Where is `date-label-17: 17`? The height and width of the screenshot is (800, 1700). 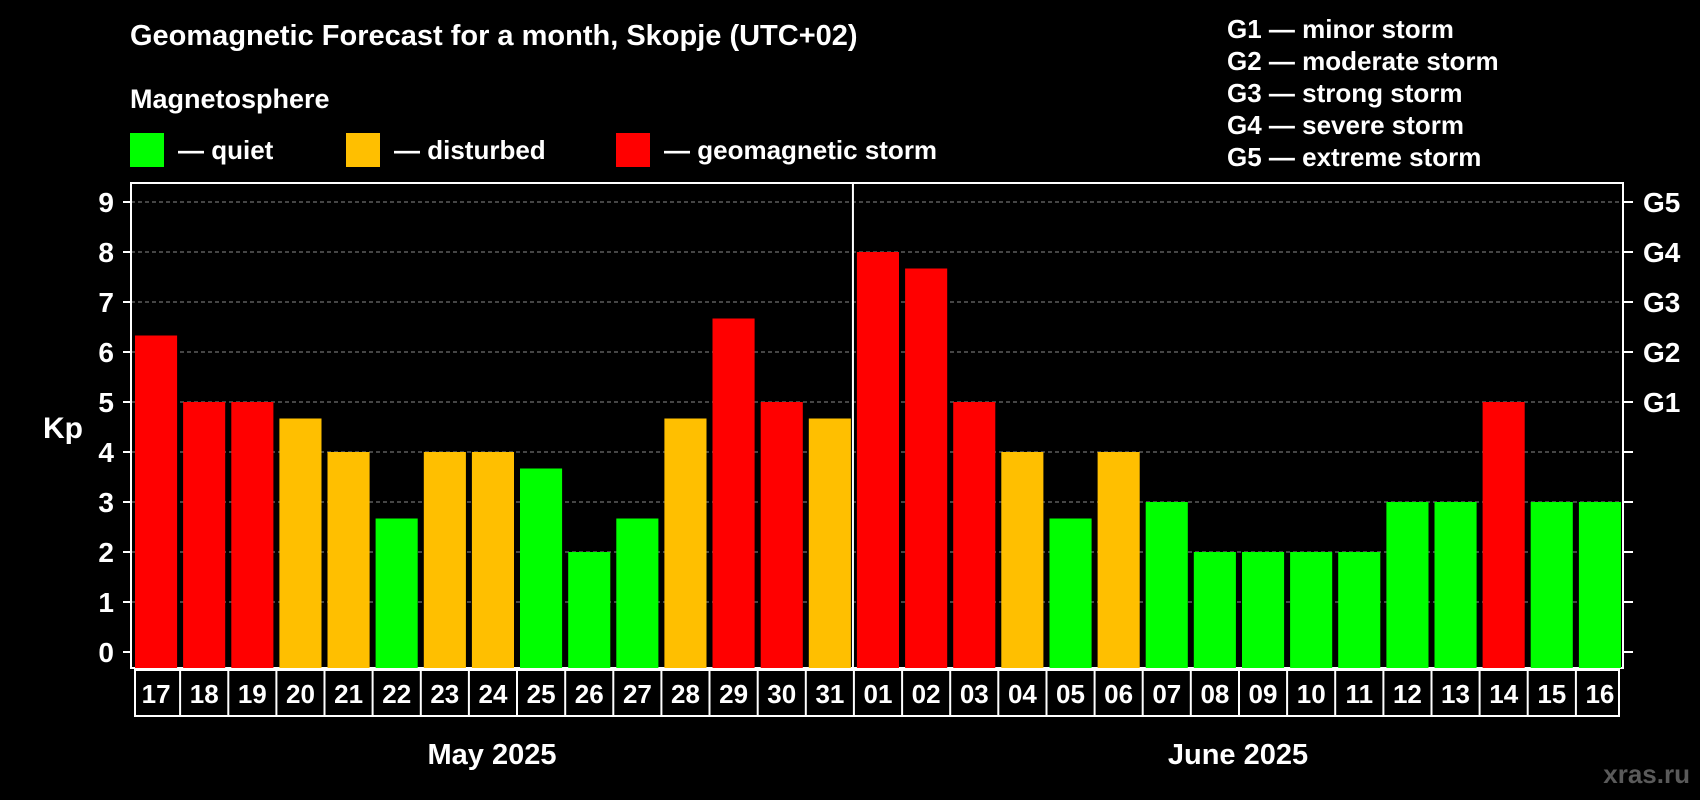
date-label-17: 17 is located at coordinates (156, 694).